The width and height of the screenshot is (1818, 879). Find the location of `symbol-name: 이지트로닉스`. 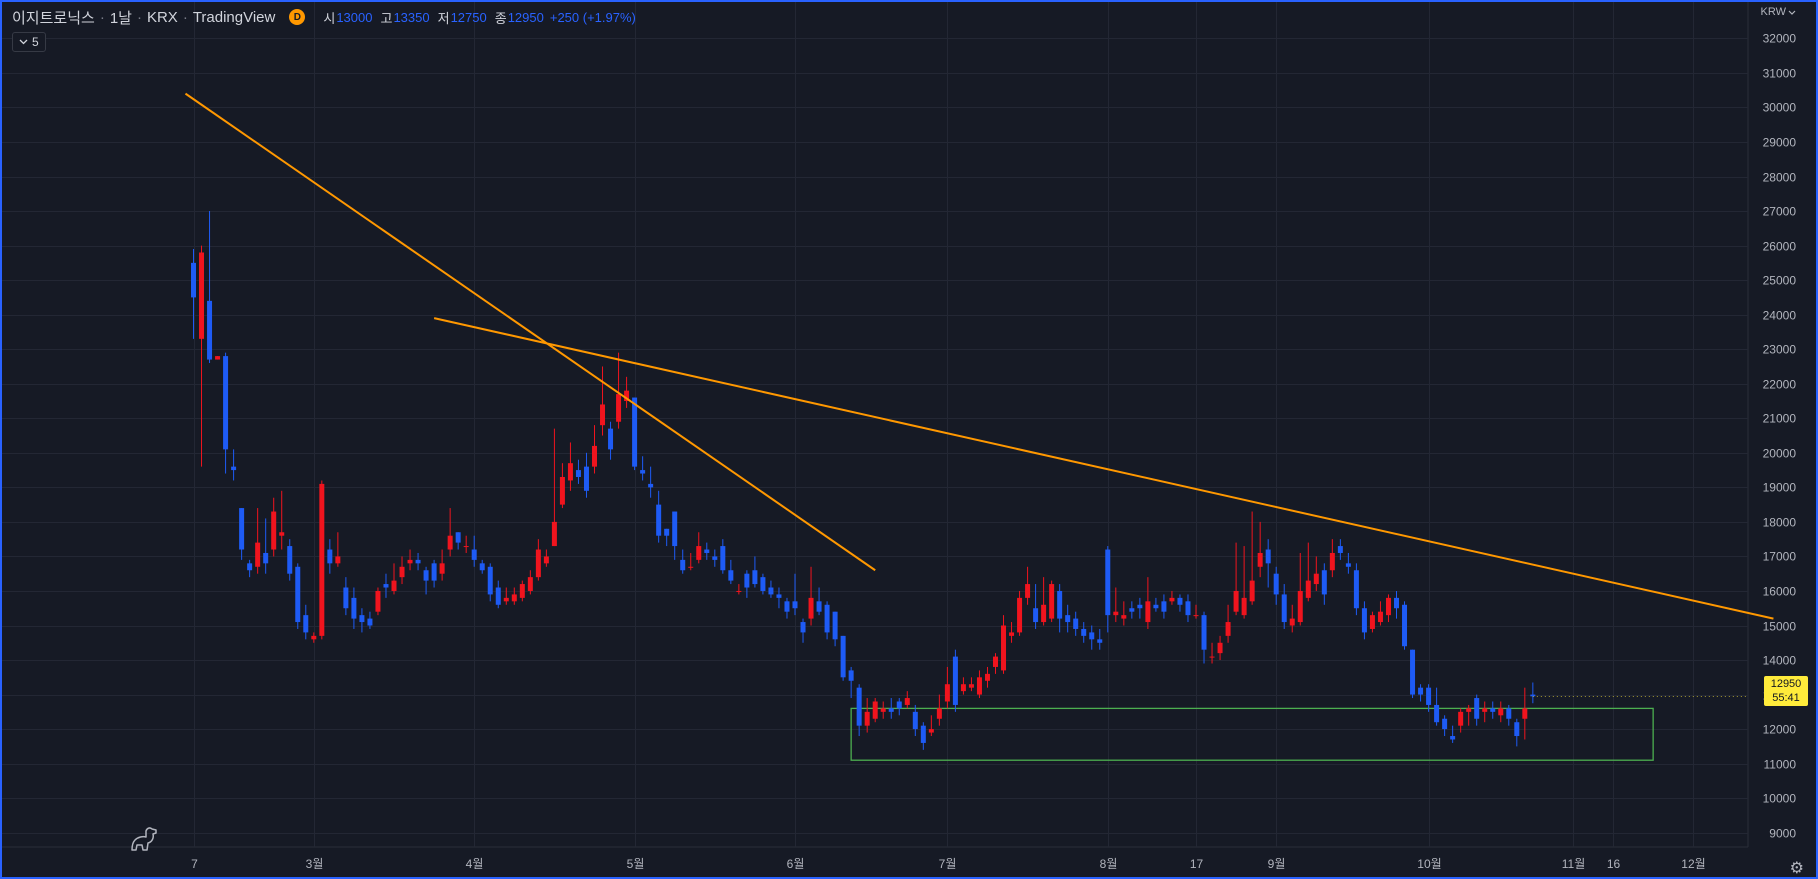

symbol-name: 이지트로닉스 is located at coordinates (53, 18).